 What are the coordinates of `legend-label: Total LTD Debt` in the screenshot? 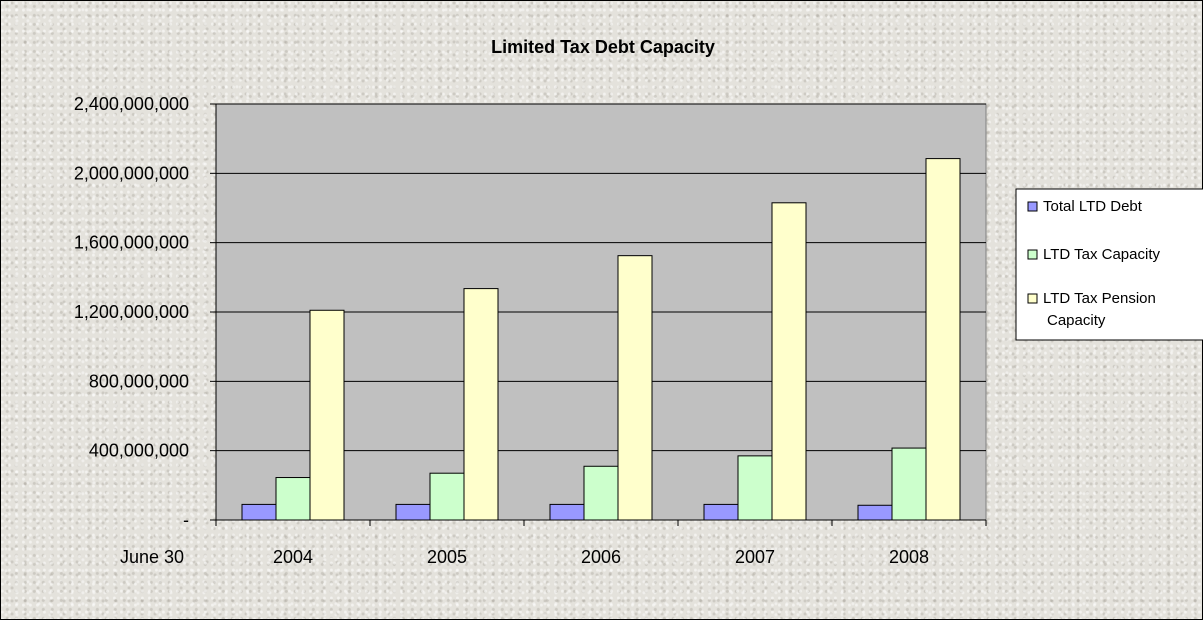 It's located at (1093, 206).